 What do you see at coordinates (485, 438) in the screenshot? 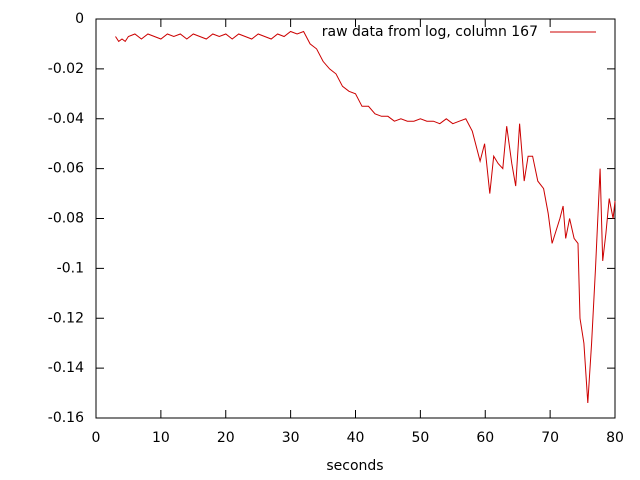
I see `x-tick-label: 60` at bounding box center [485, 438].